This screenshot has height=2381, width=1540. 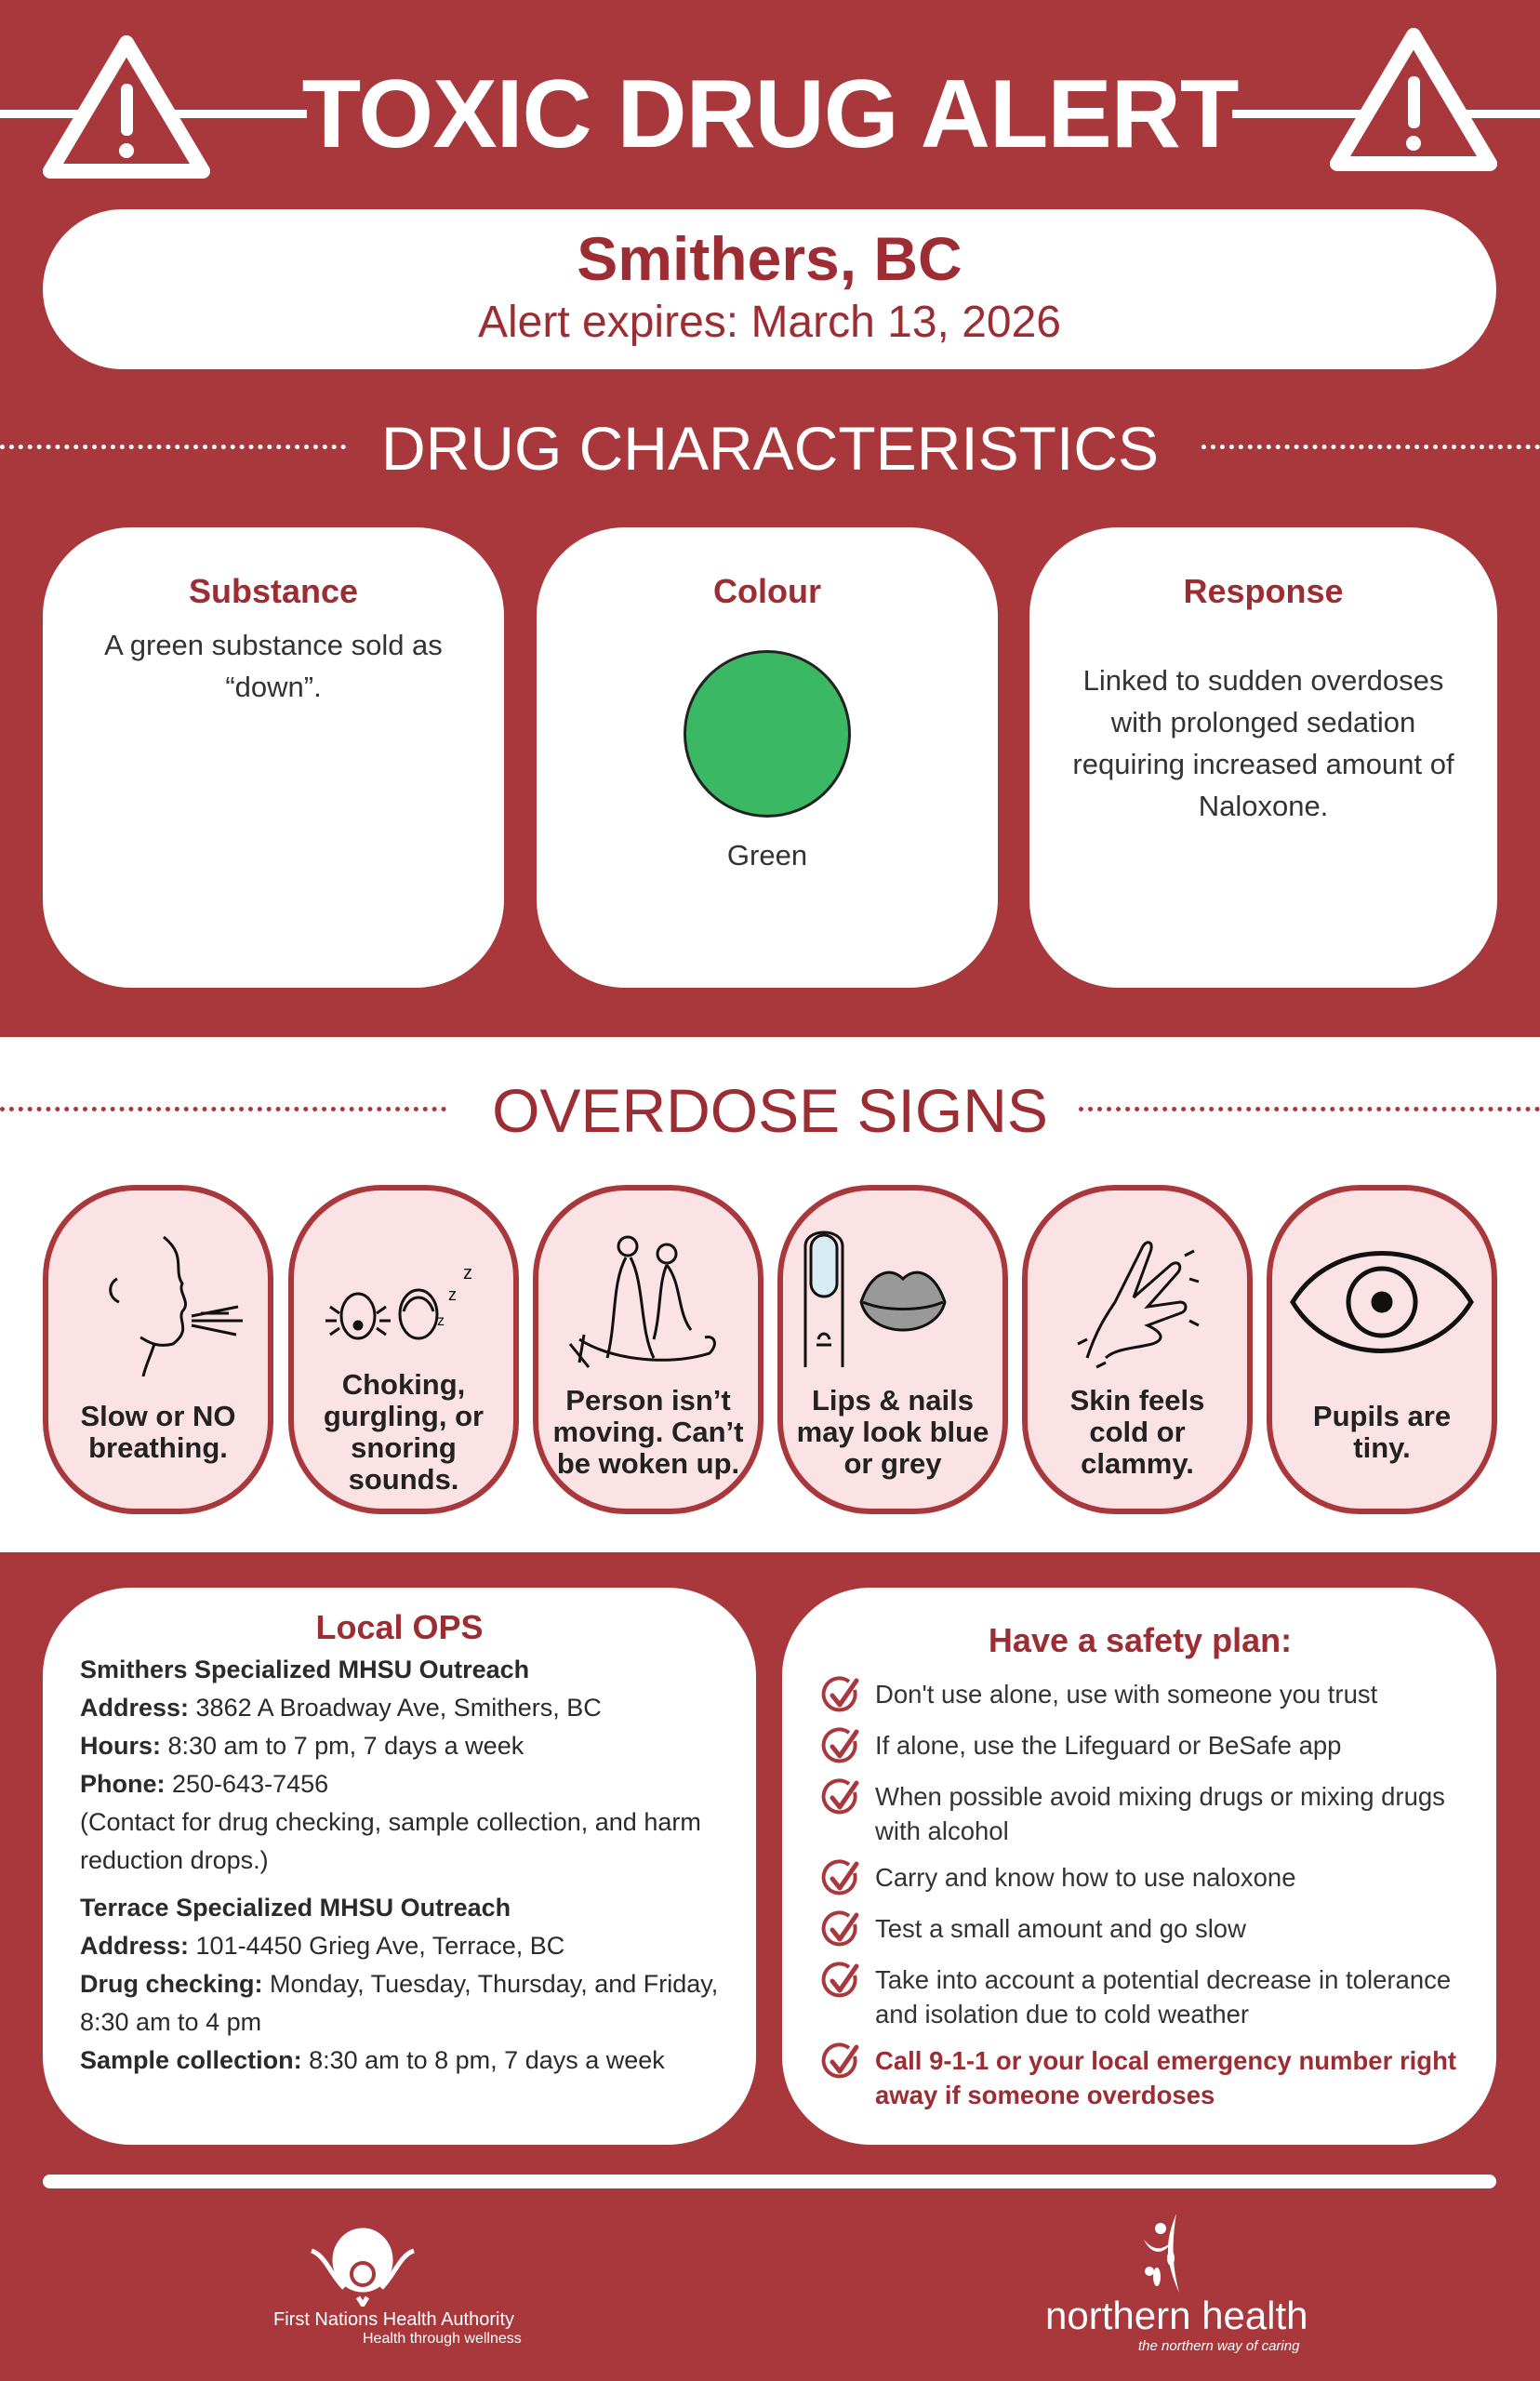 I want to click on safety-plan-text: Carry and know how to use naloxone, so click(x=1085, y=1877).